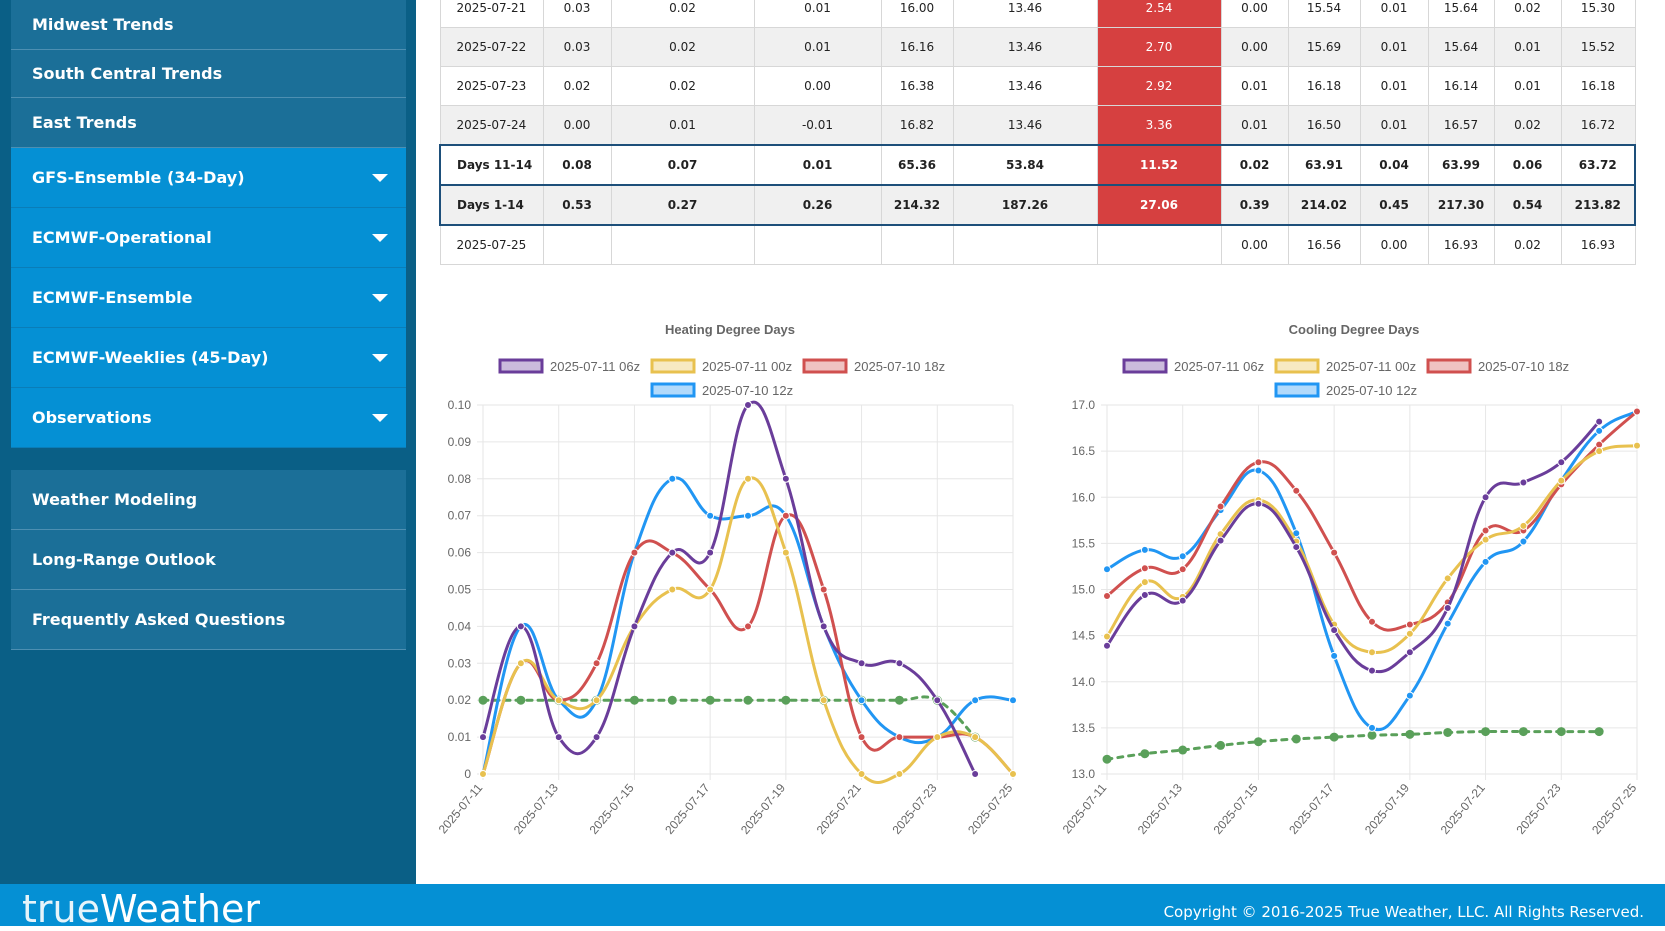 This screenshot has height=931, width=1665. Describe the element at coordinates (1084, 451) in the screenshot. I see `y-tick-label: 16.5` at that location.